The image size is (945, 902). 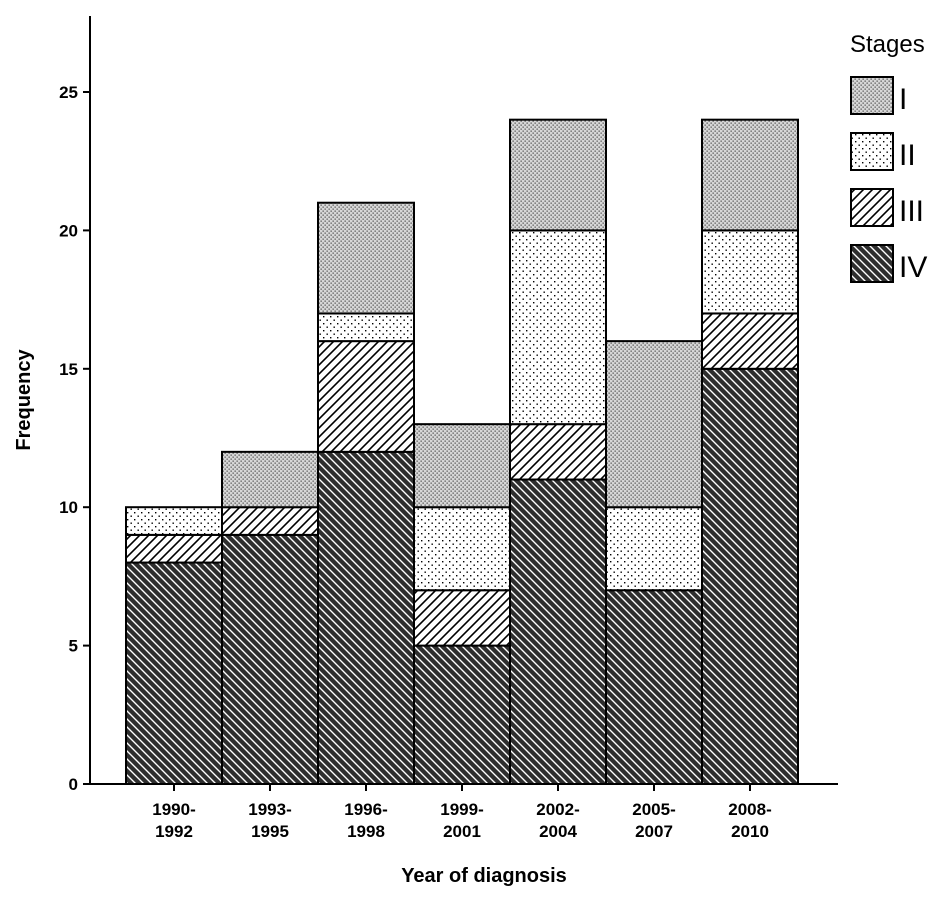 What do you see at coordinates (24, 400) in the screenshot?
I see `y-axis-title: Frequency` at bounding box center [24, 400].